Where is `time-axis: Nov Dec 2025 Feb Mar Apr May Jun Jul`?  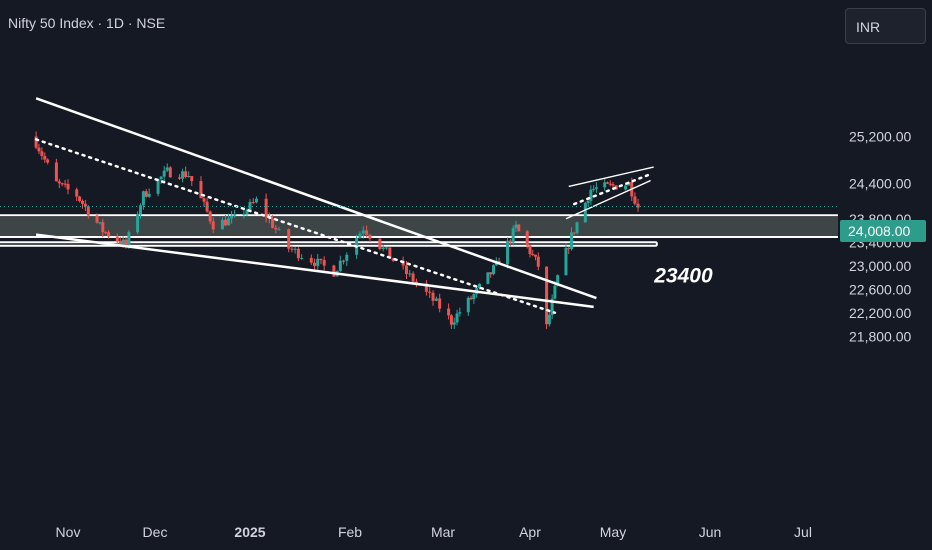 time-axis: Nov Dec 2025 Feb Mar Apr May Jun Jul is located at coordinates (434, 532).